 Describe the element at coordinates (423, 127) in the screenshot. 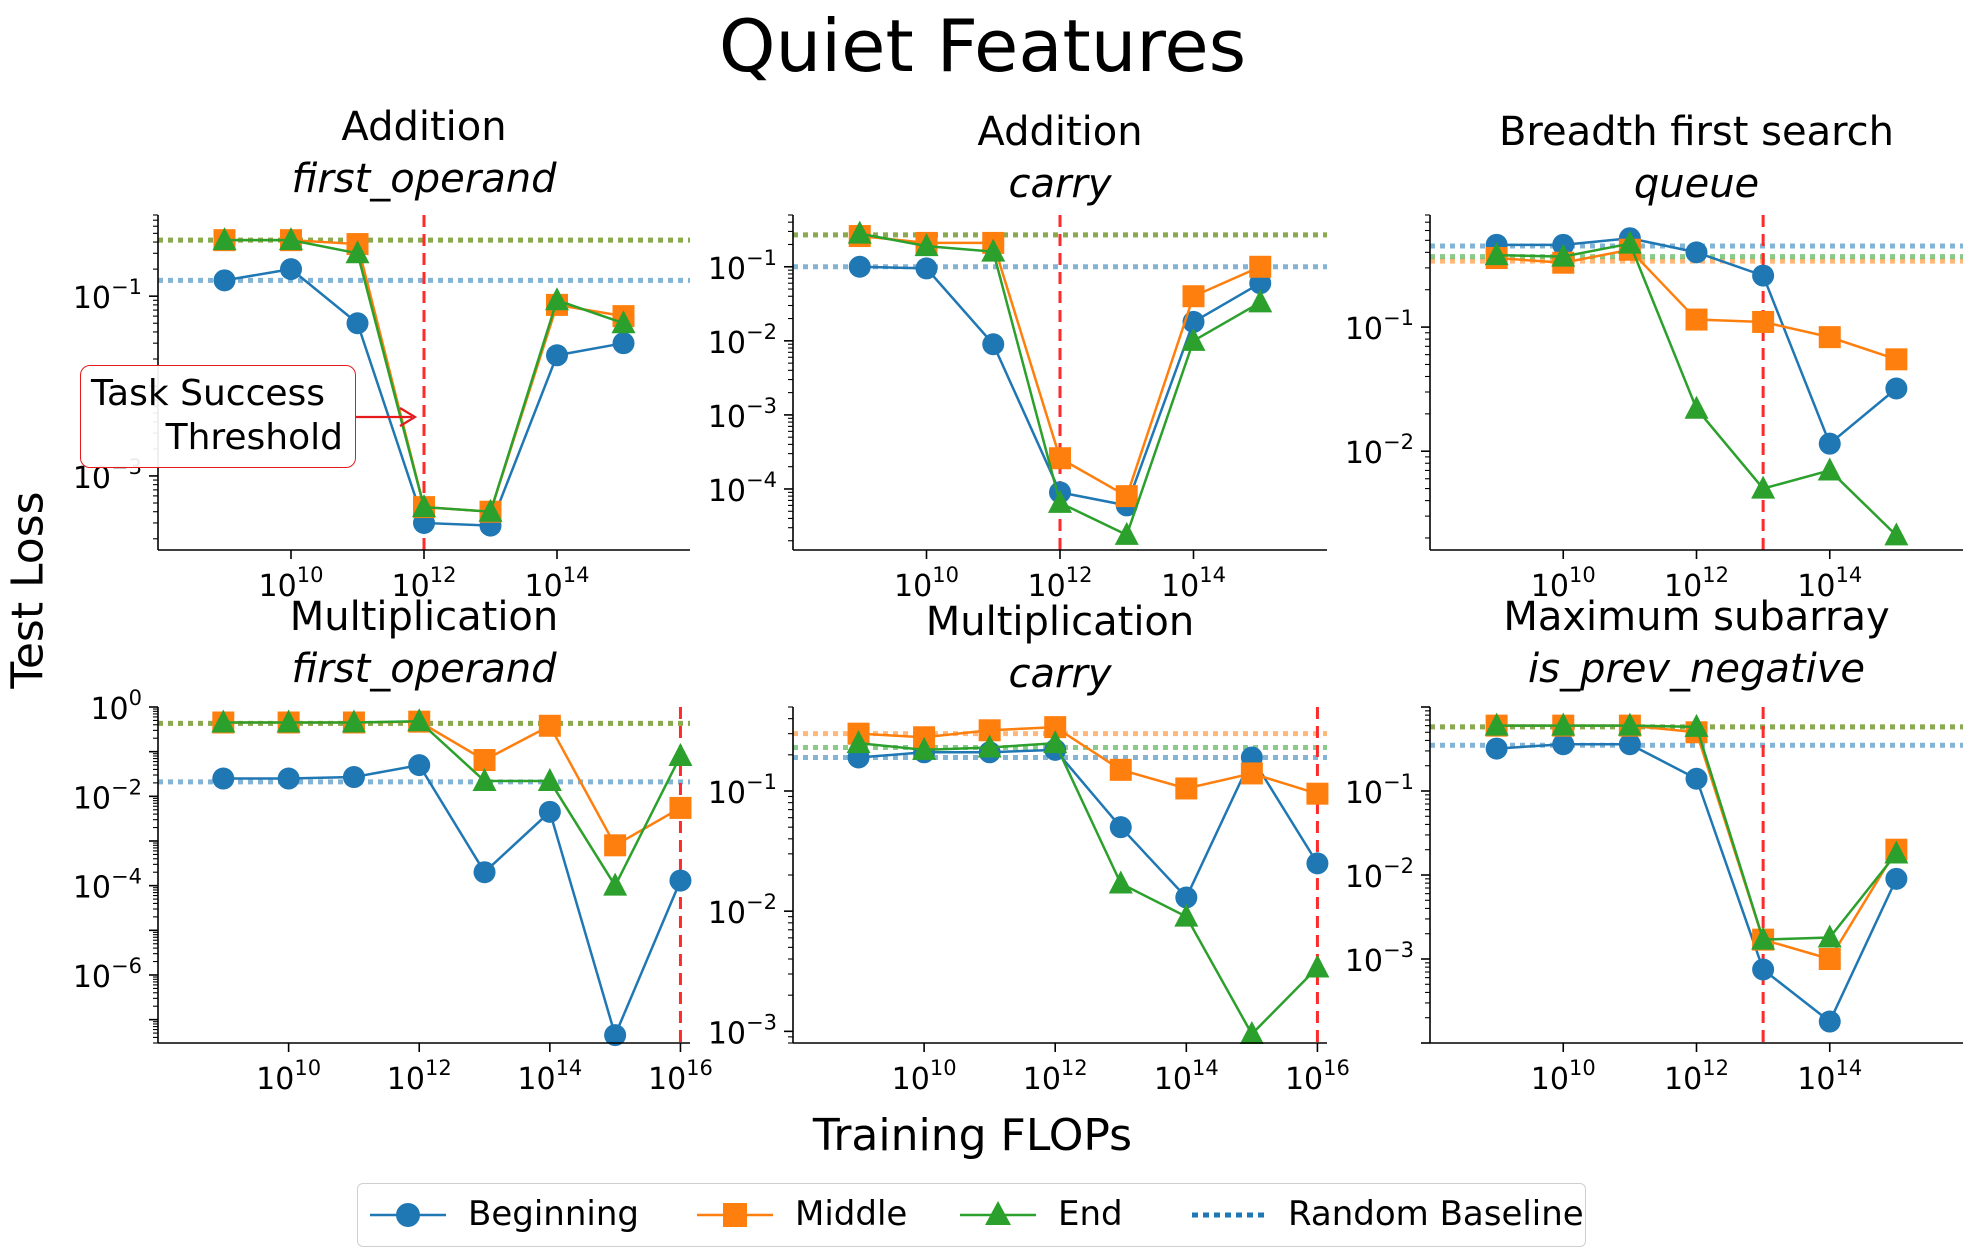

I see `subplot-title: Addition` at that location.